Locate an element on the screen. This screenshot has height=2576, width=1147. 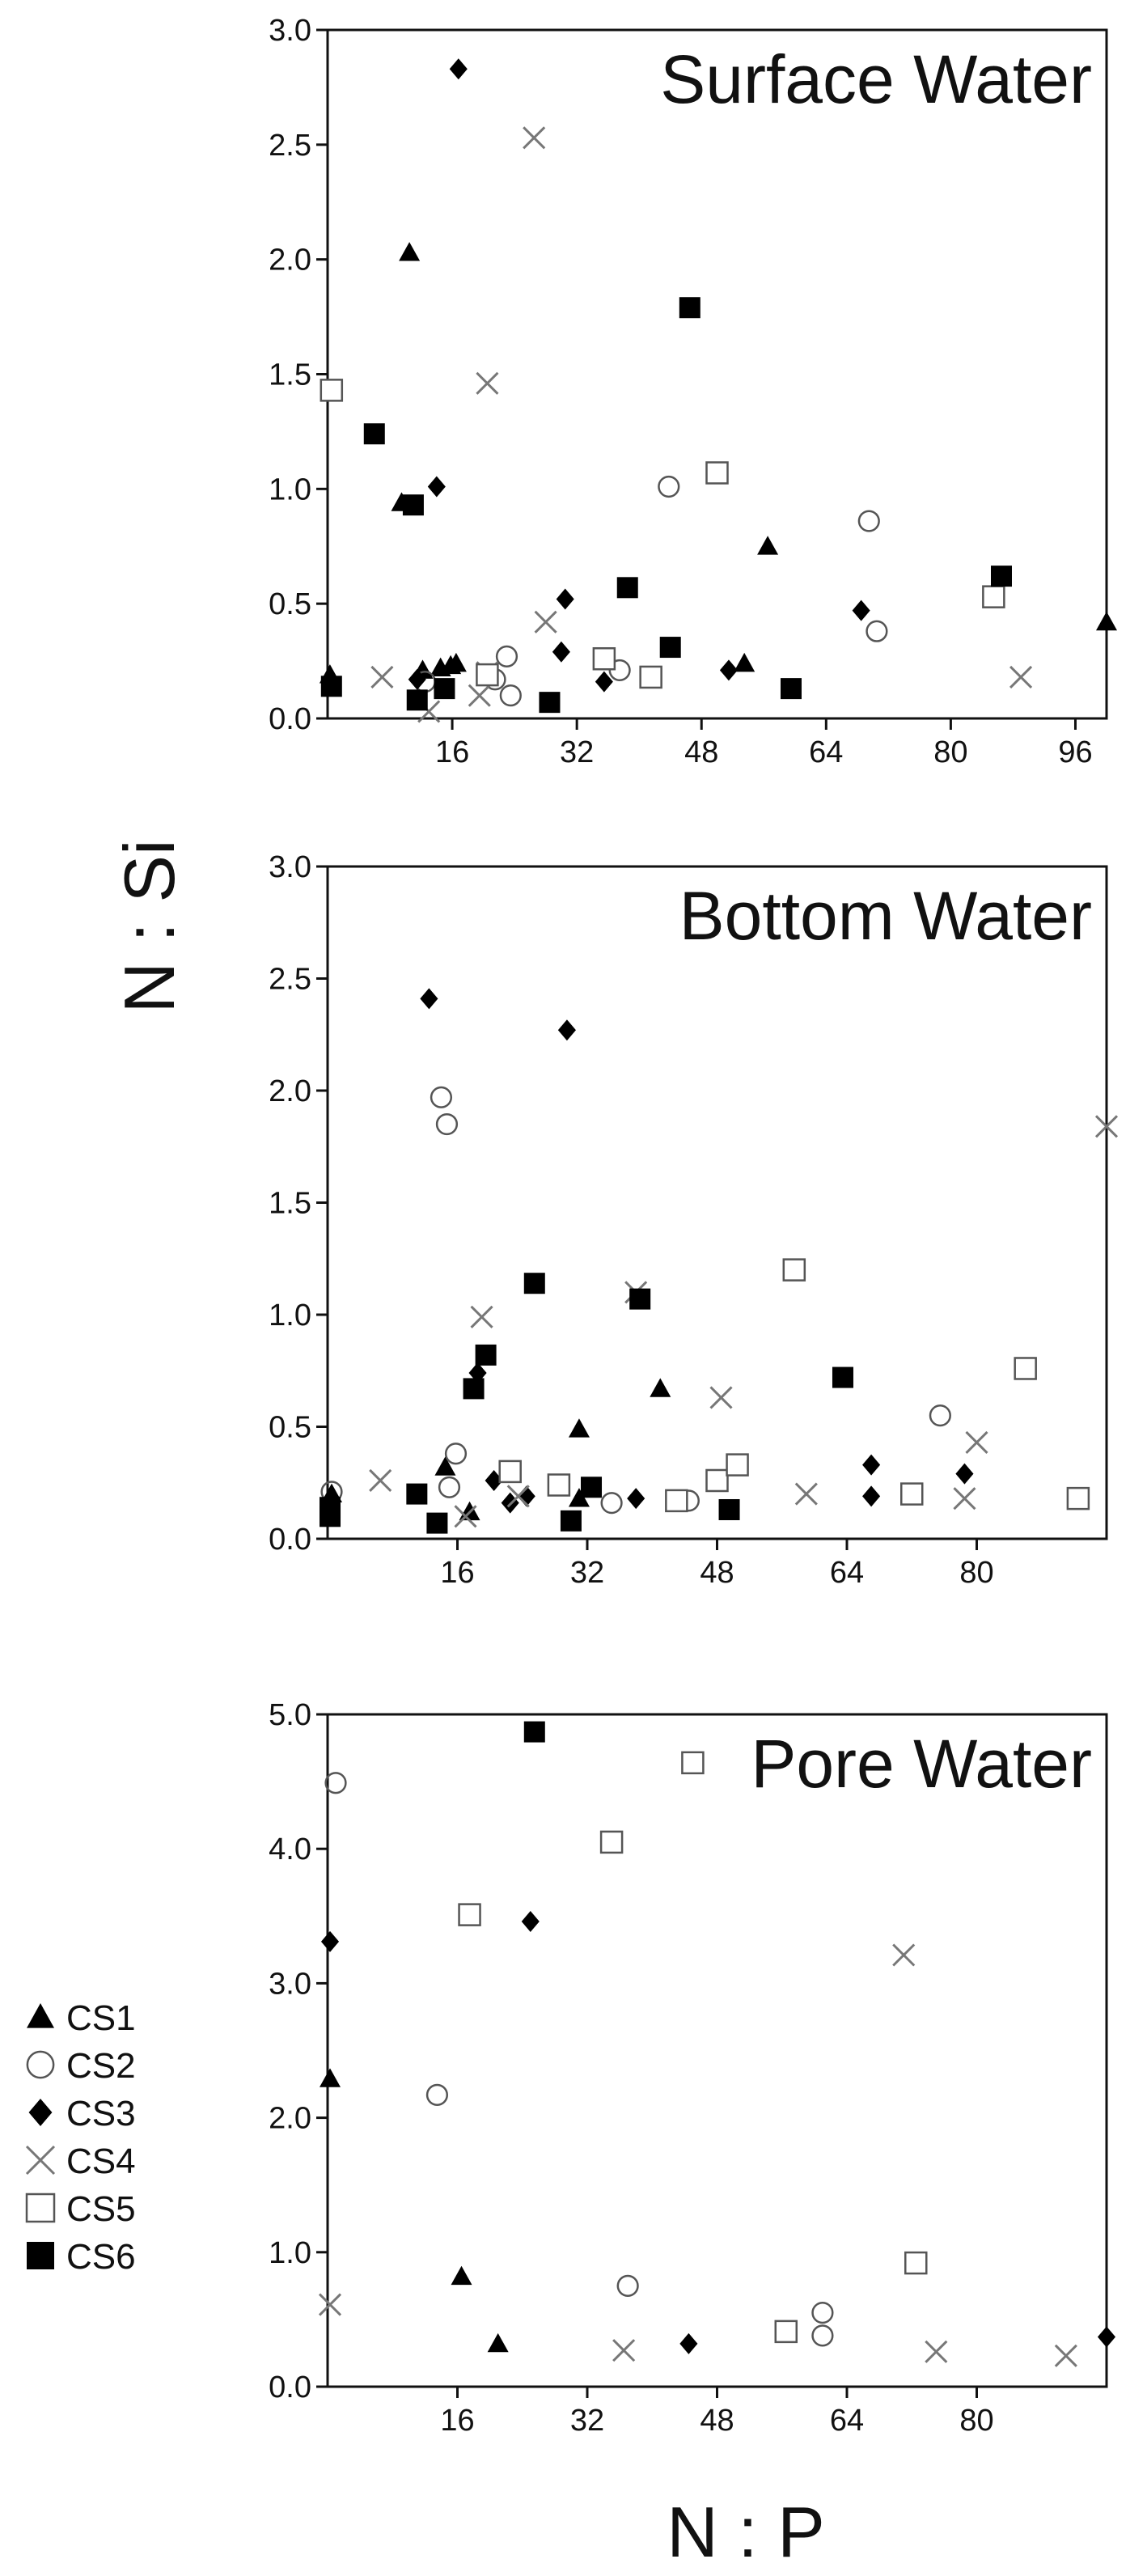
x-axis-title: N : P is located at coordinates (746, 2532).